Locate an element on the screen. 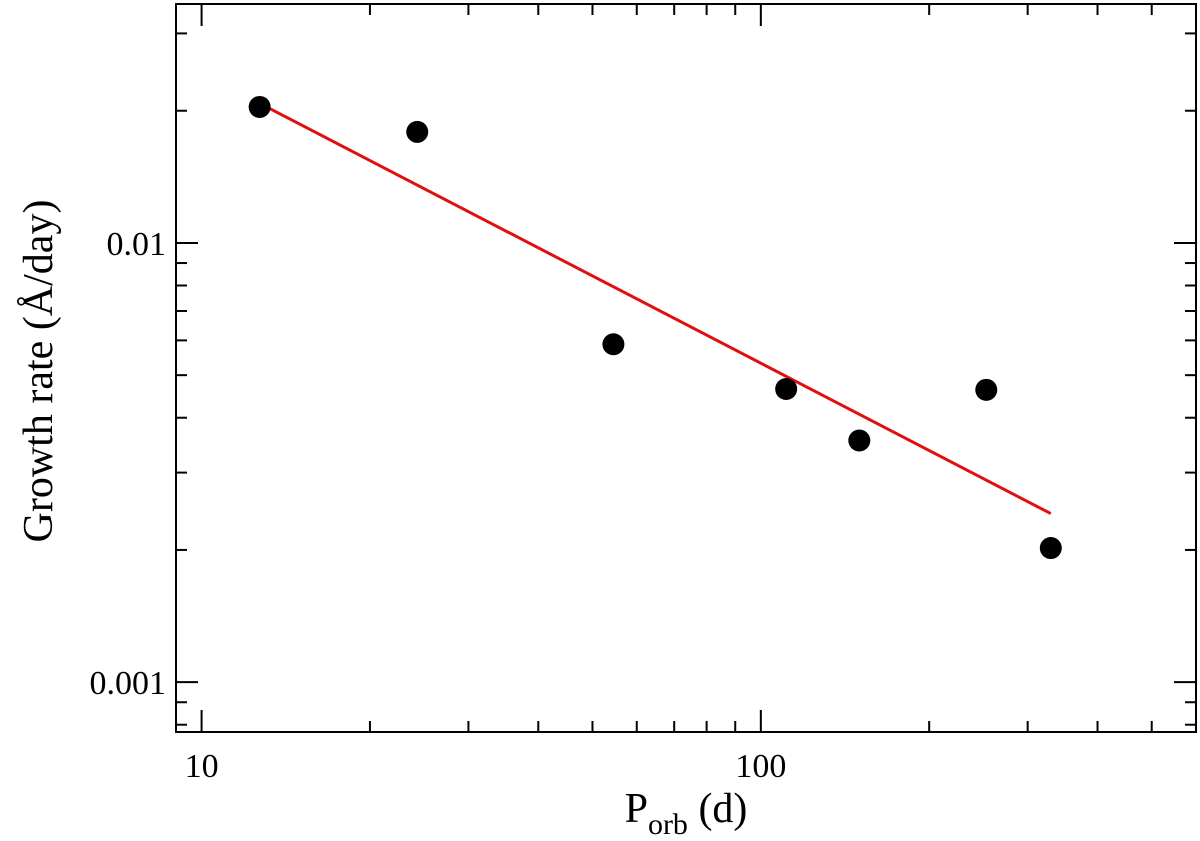 This screenshot has height=841, width=1200. x-tick-label: 100 is located at coordinates (760, 766).